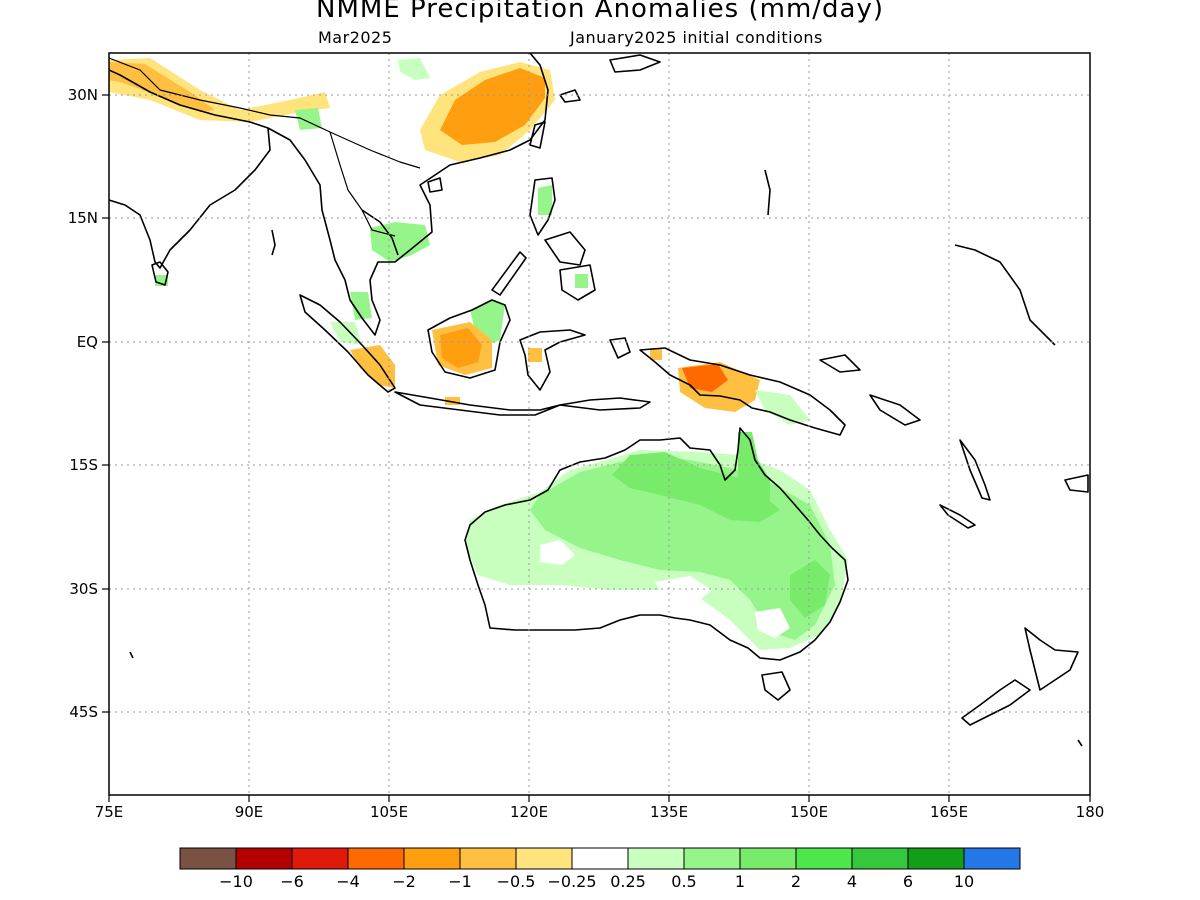 The width and height of the screenshot is (1200, 900). What do you see at coordinates (516, 881) in the screenshot?
I see `colorbar-label-5: −0.5` at bounding box center [516, 881].